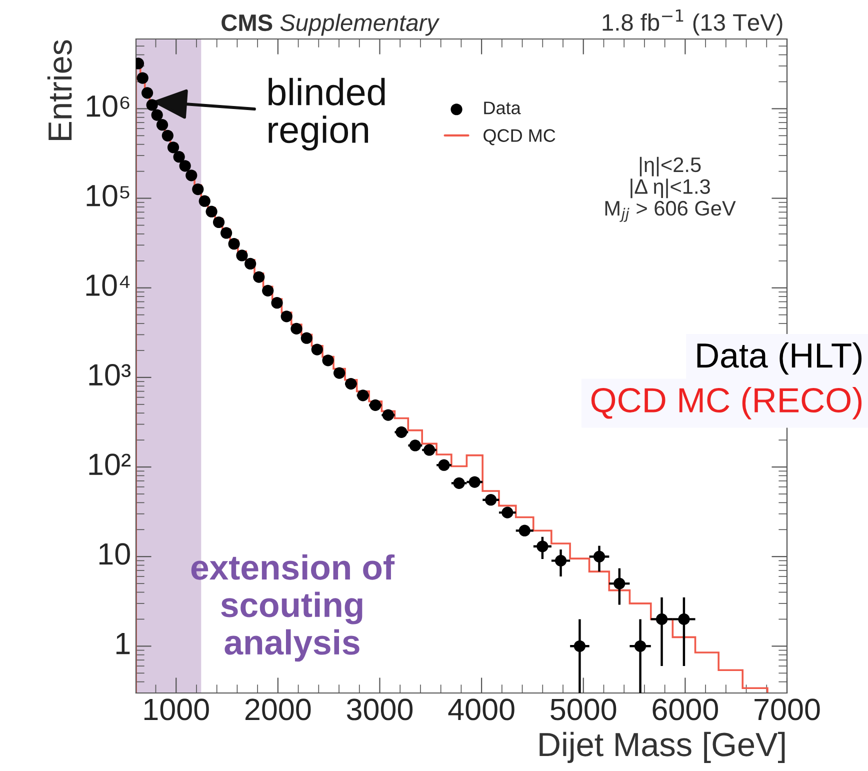 The height and width of the screenshot is (771, 868). What do you see at coordinates (108, 106) in the screenshot?
I see `y-tick-label: 10⁶` at bounding box center [108, 106].